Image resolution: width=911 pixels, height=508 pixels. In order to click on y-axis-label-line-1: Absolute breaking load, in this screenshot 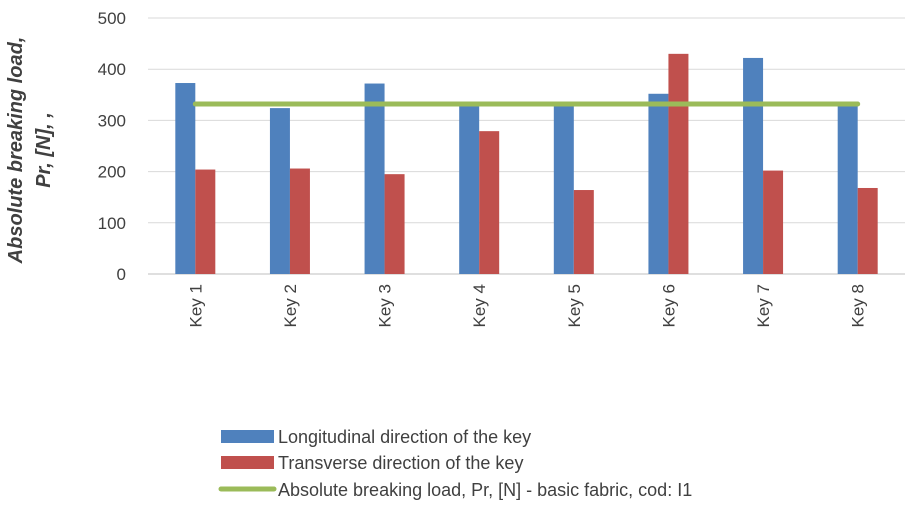, I will do `click(16, 151)`.